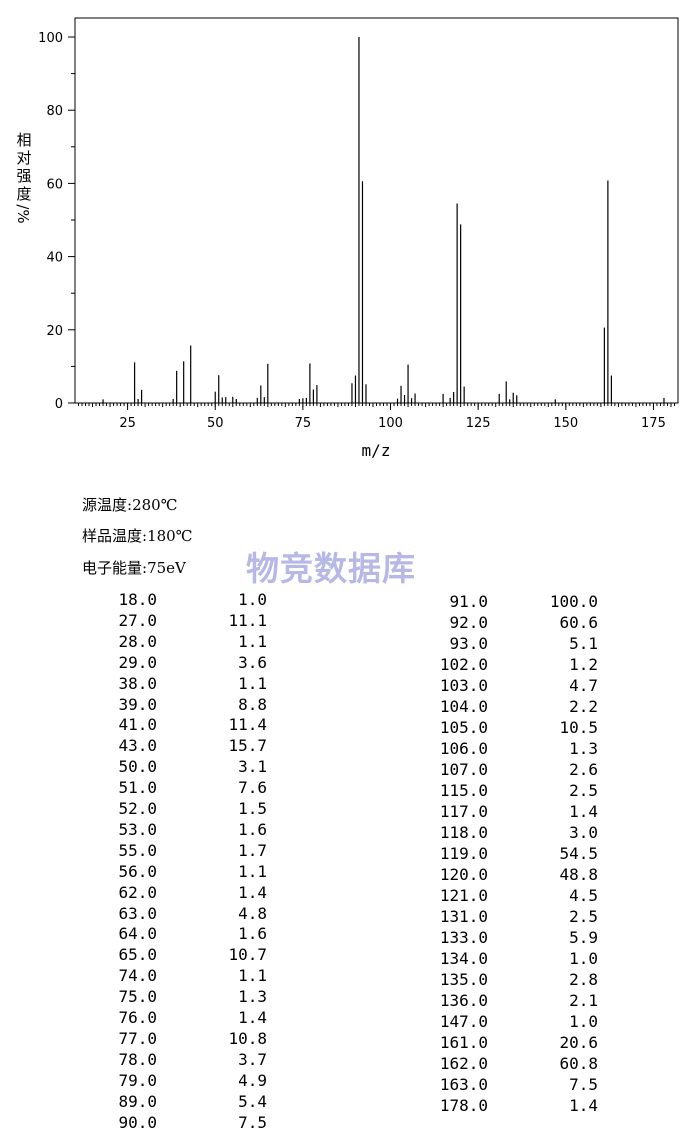 This screenshot has height=1133, width=687. What do you see at coordinates (137, 1017) in the screenshot?
I see `peak-mz: 76.0` at bounding box center [137, 1017].